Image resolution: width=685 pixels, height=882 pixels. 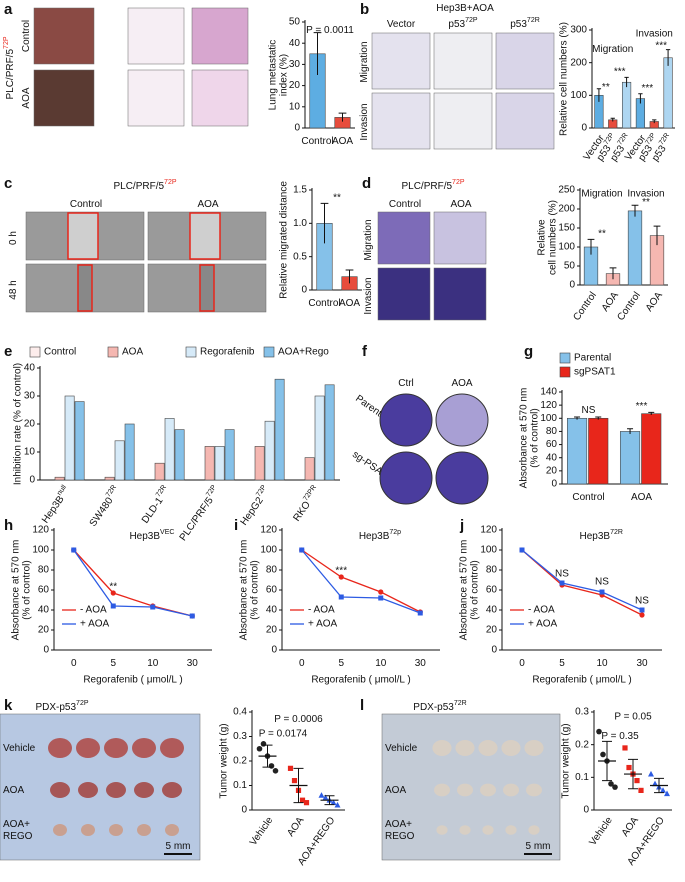 I want to click on y-tick-label: 0, so click(x=32, y=480).